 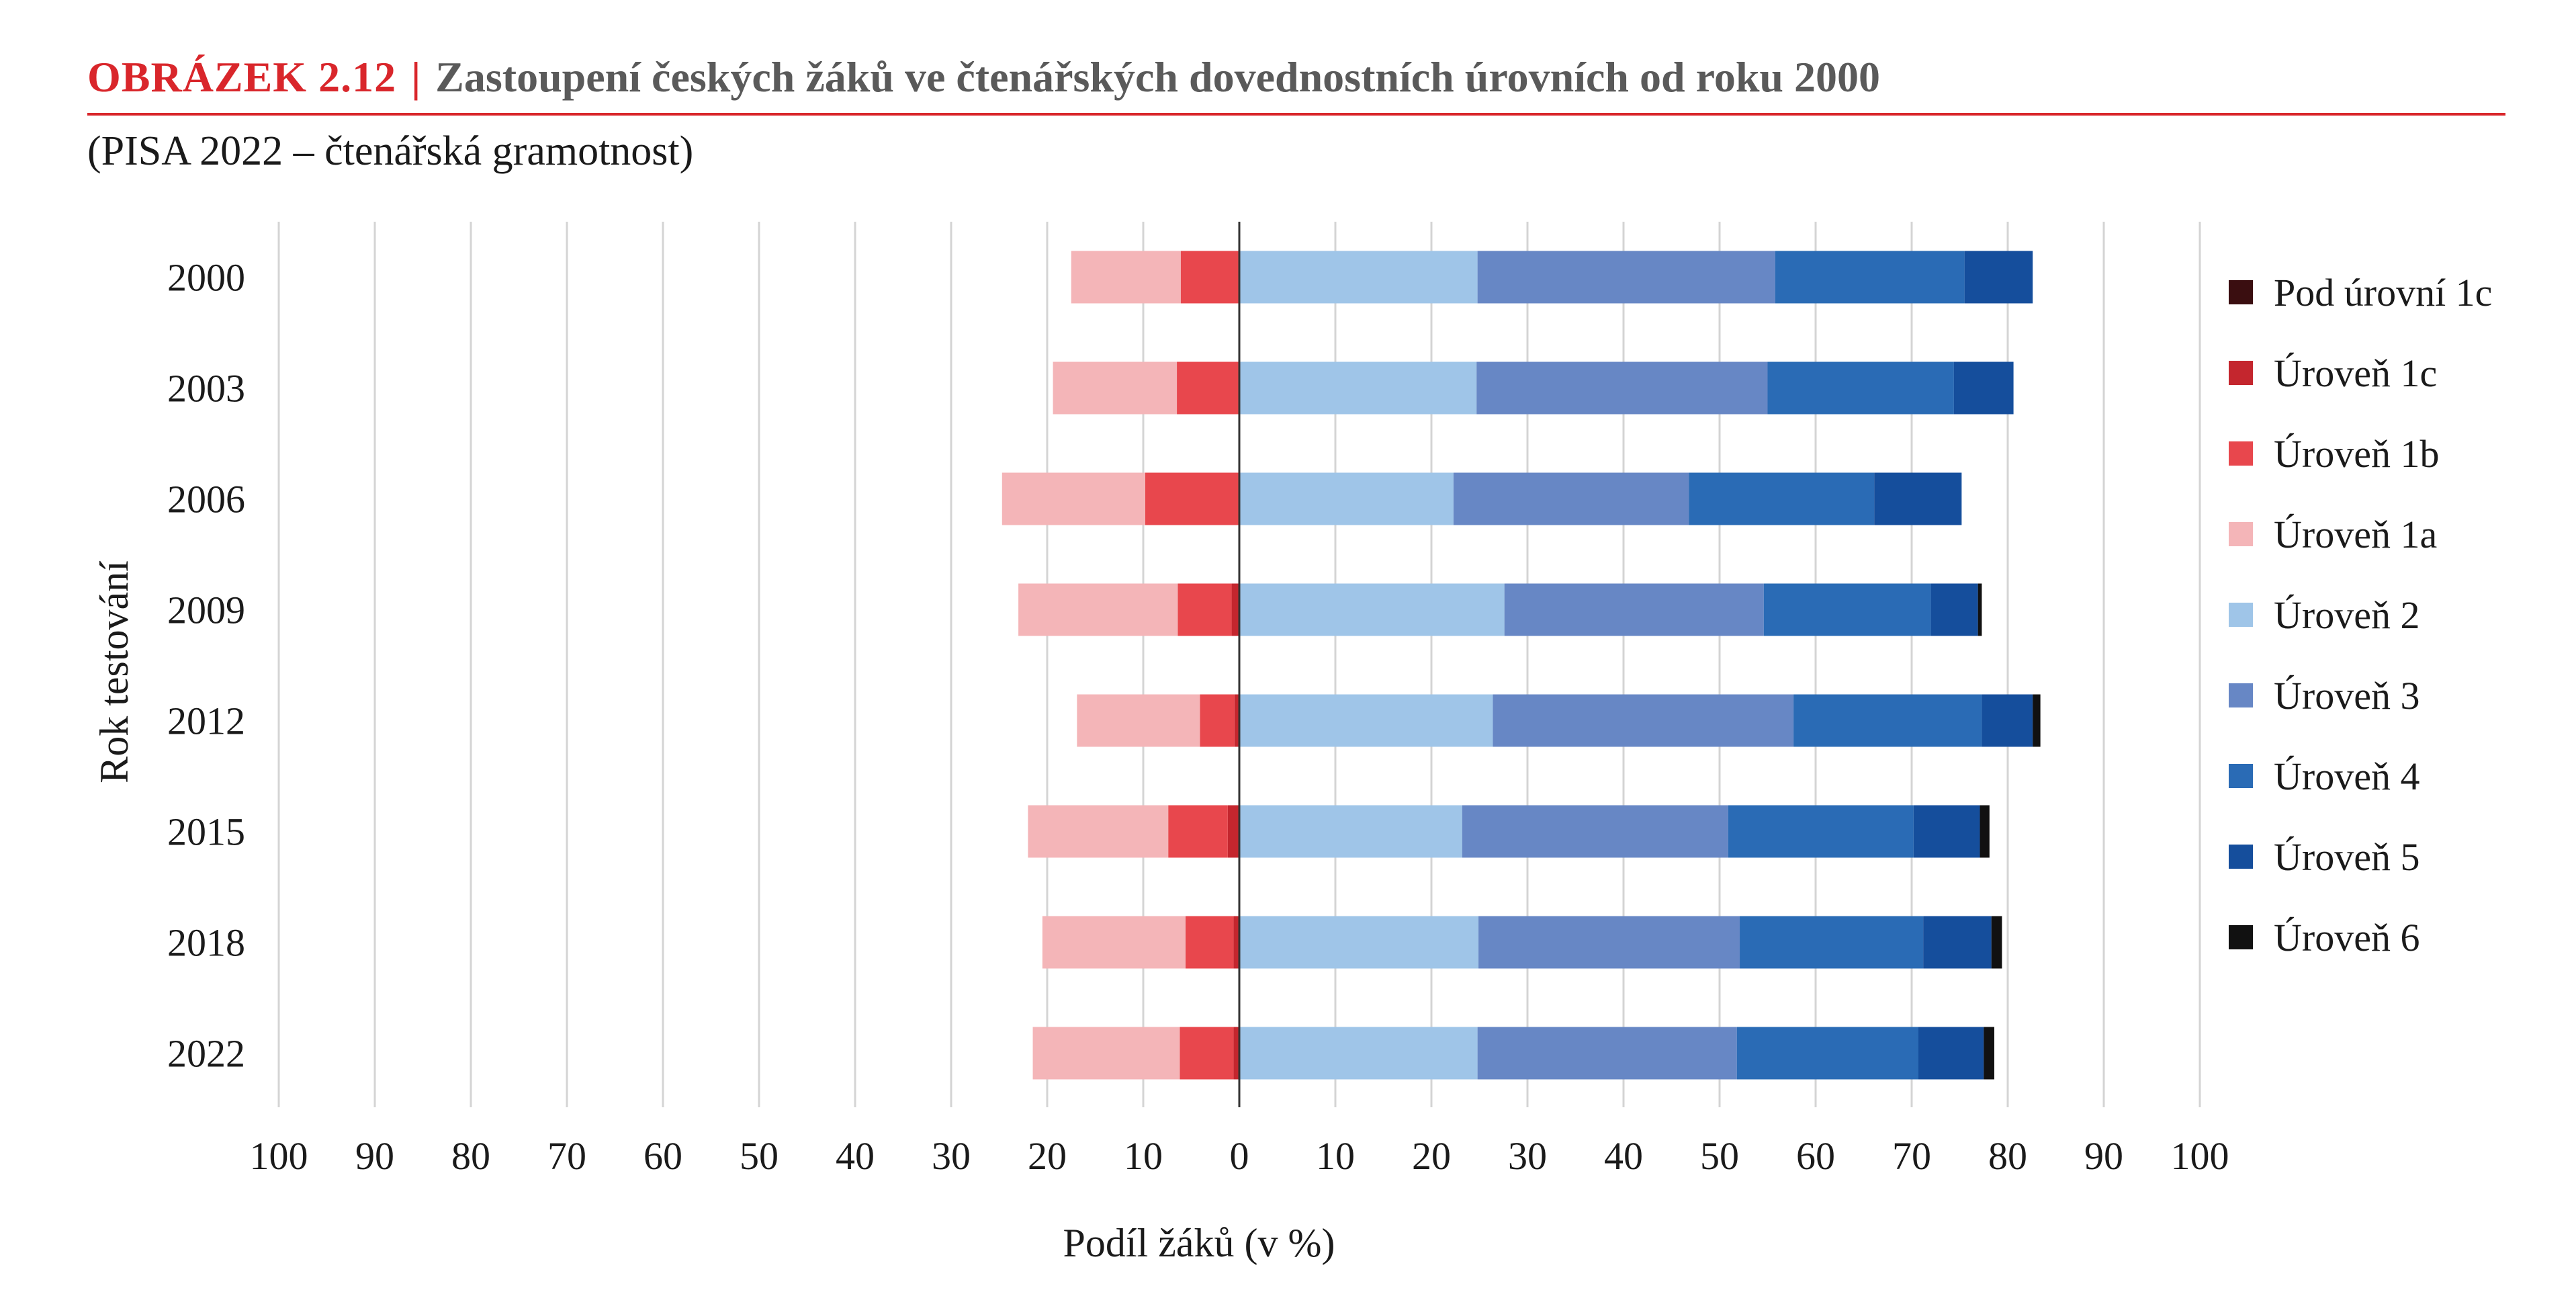 I want to click on y-axis-label: Rok testování, so click(x=114, y=671).